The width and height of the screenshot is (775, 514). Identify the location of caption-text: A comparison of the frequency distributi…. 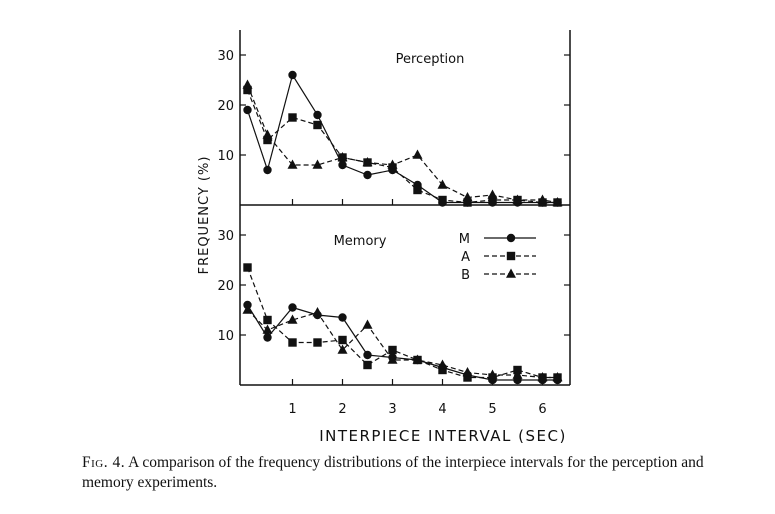
(393, 472).